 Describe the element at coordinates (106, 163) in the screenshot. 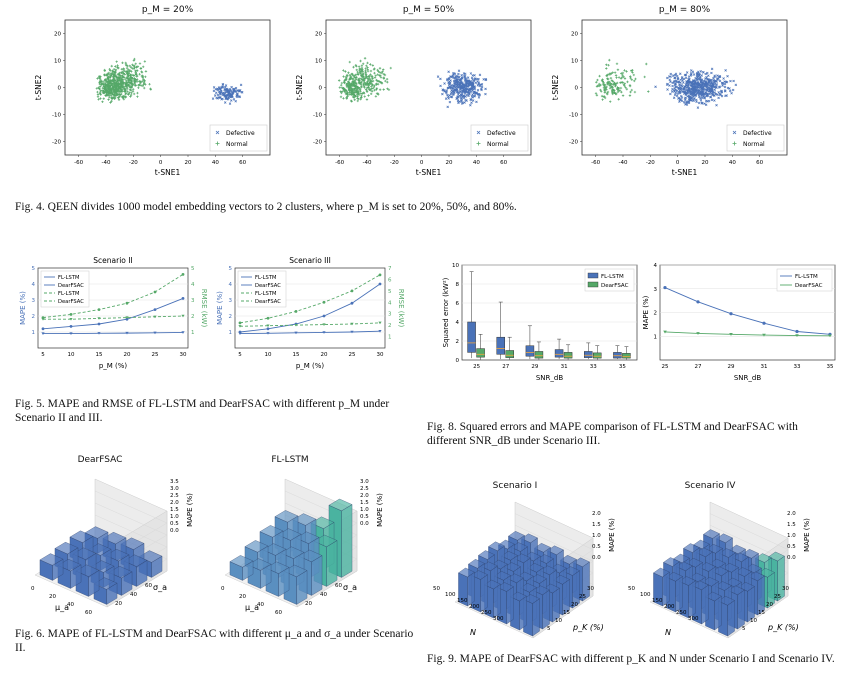

I see `x-tick-label: -40` at that location.